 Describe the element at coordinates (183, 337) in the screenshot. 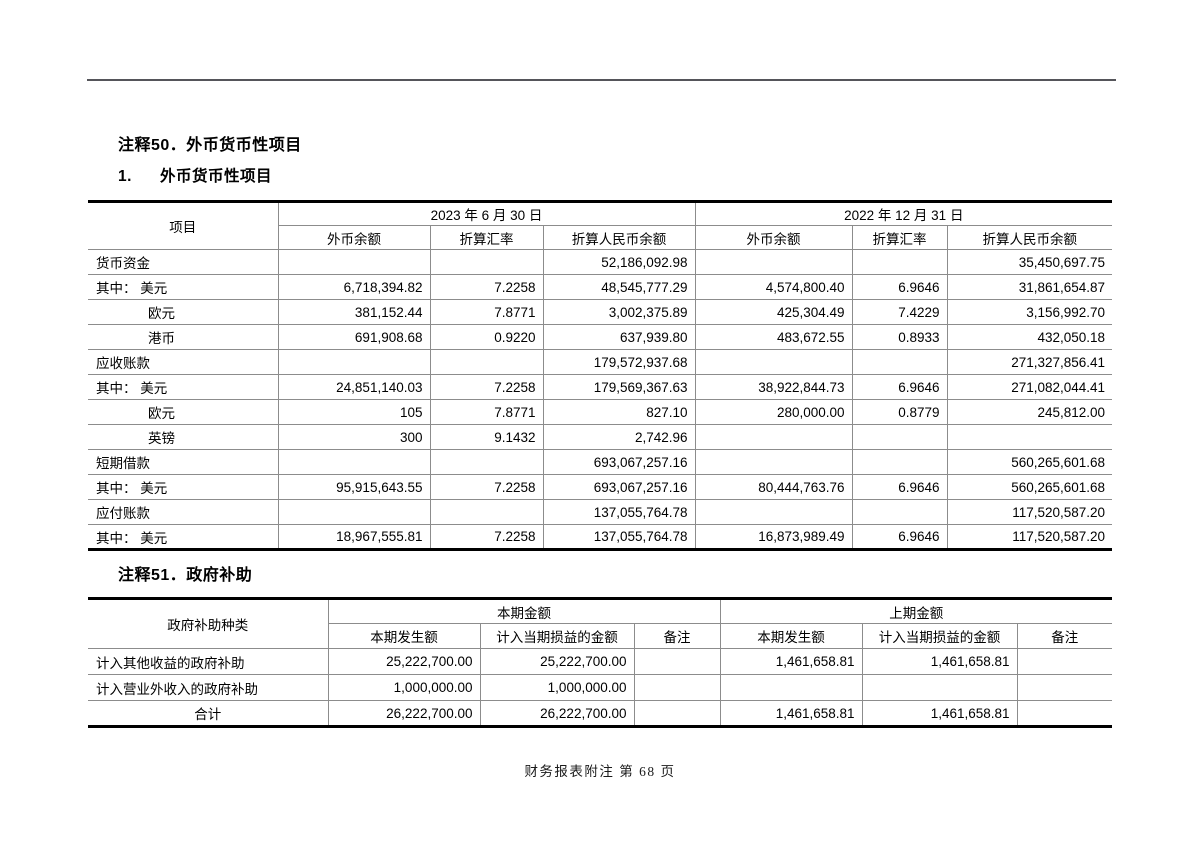

I see `row-label: 港币` at that location.